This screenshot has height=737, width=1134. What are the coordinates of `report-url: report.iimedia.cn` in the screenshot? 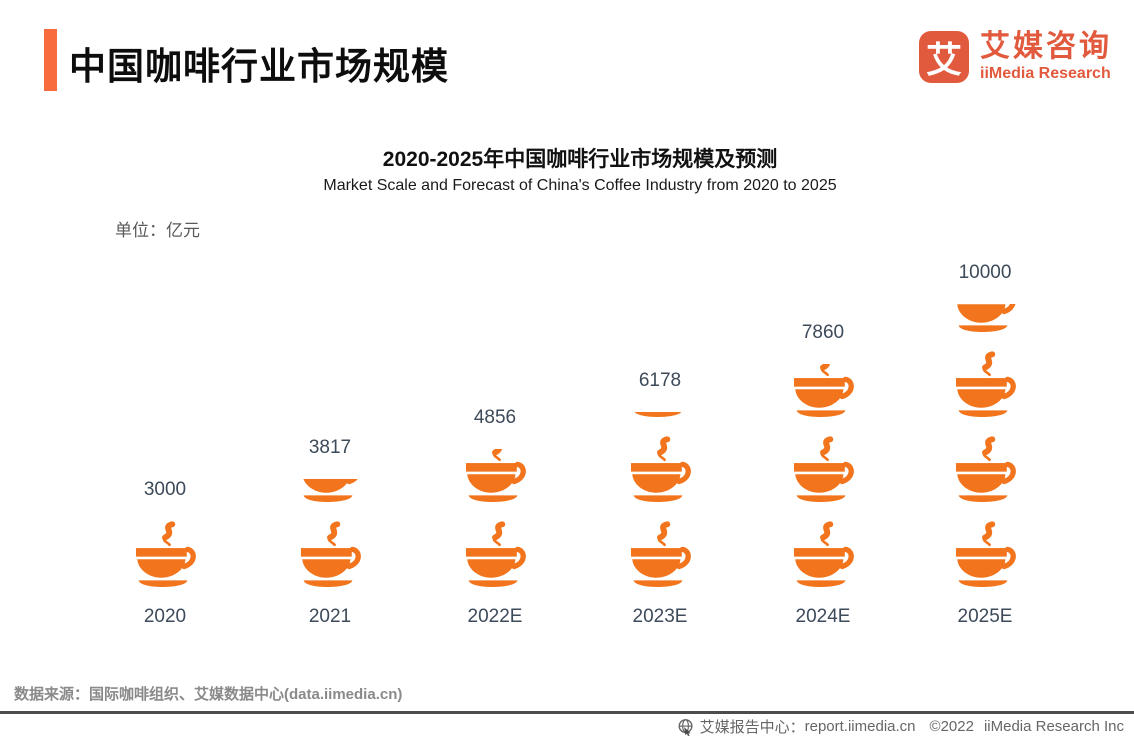 It's located at (860, 726).